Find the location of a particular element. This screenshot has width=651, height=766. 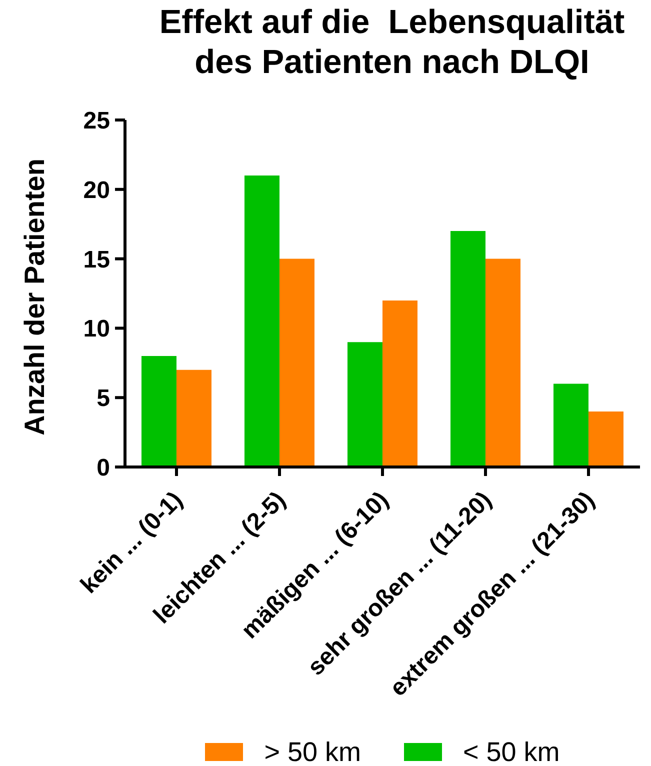

chart-title: Effekt auf die Lebensqualität des Patienten nach DLQI is located at coordinates (392, 43).